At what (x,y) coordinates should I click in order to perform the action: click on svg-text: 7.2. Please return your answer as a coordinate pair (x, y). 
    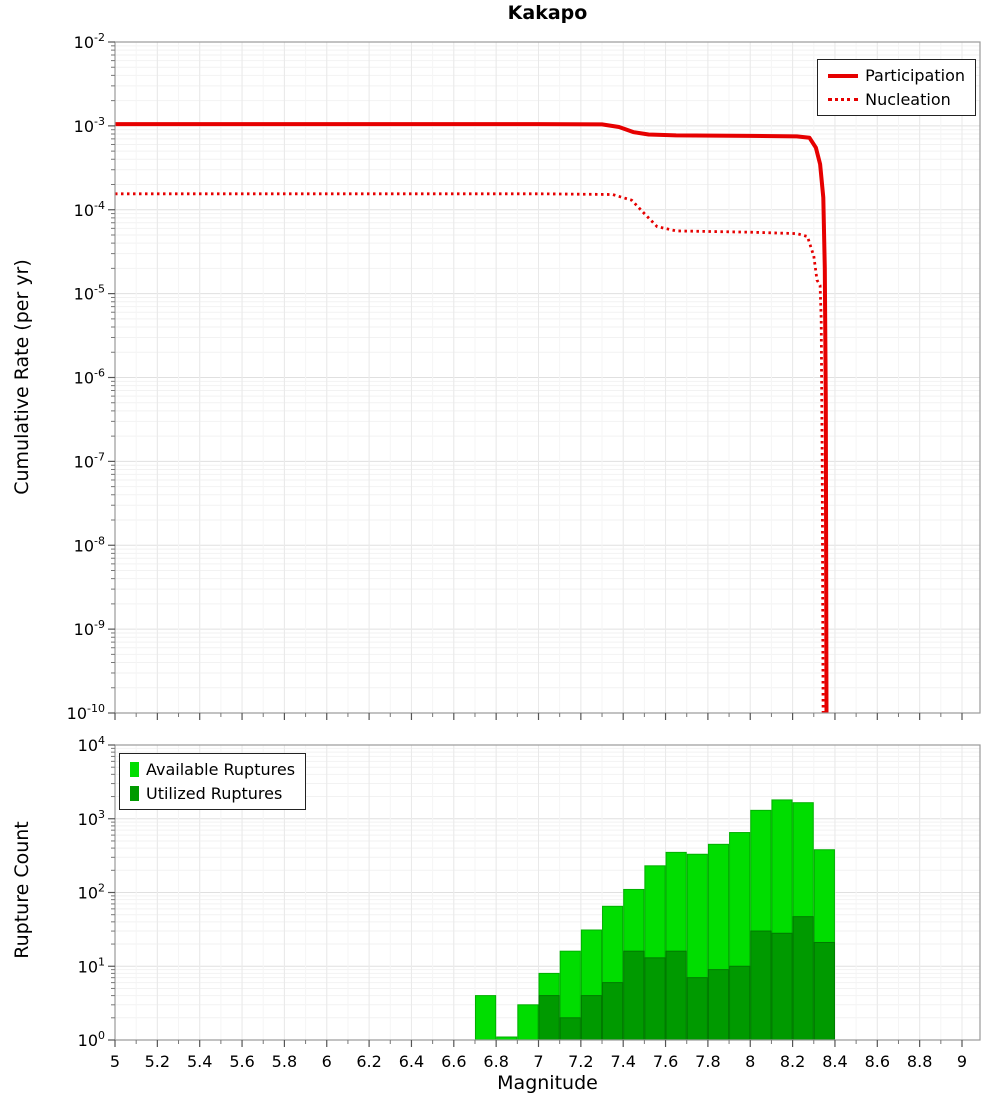
    Looking at the image, I should click on (580, 1061).